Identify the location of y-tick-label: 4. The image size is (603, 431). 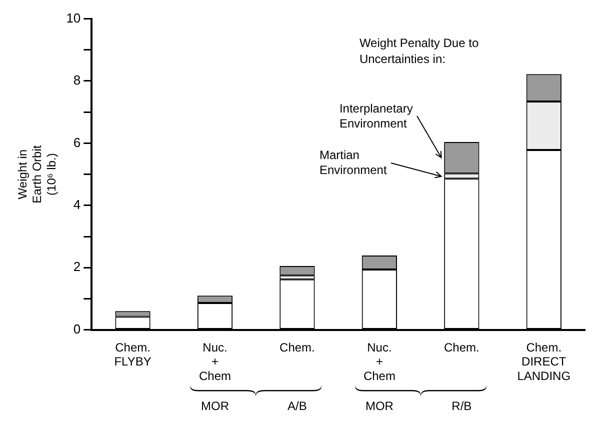
(77, 204).